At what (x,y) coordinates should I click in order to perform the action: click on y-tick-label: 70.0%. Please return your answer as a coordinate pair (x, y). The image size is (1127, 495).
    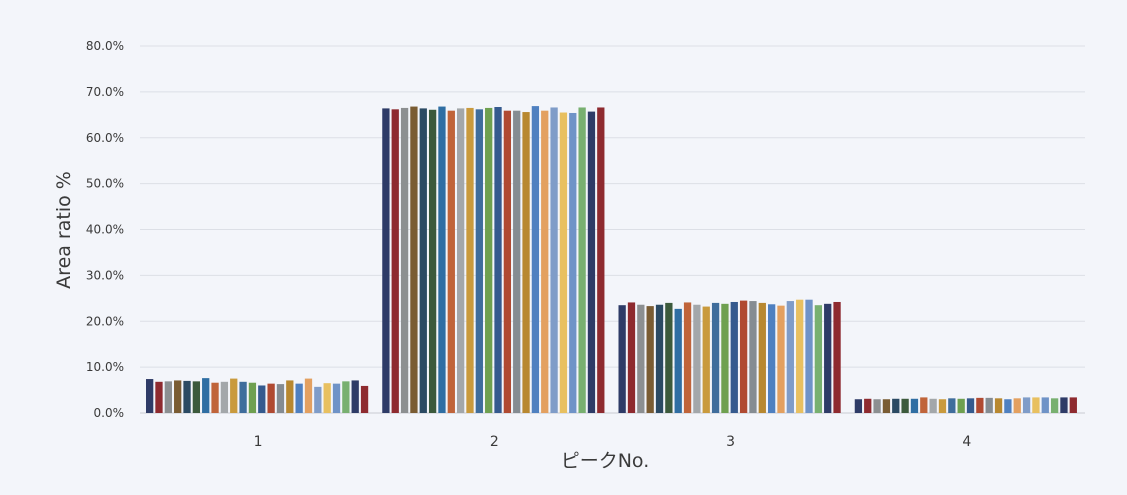
    Looking at the image, I should click on (105, 92).